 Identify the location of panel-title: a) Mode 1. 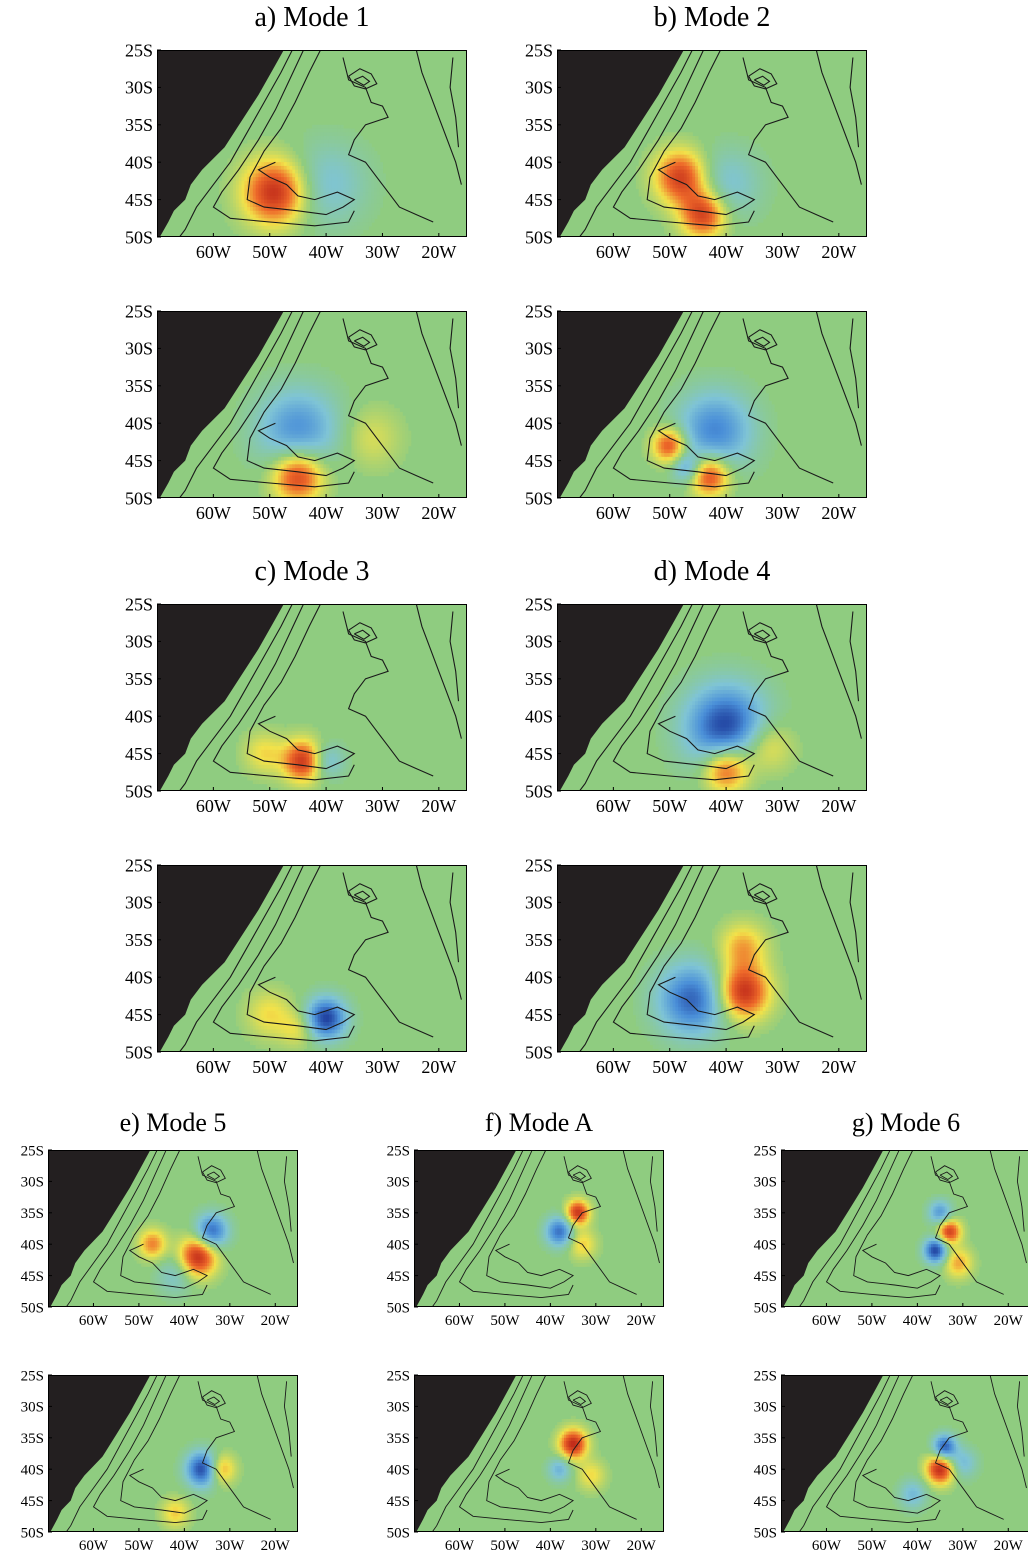
(312, 18).